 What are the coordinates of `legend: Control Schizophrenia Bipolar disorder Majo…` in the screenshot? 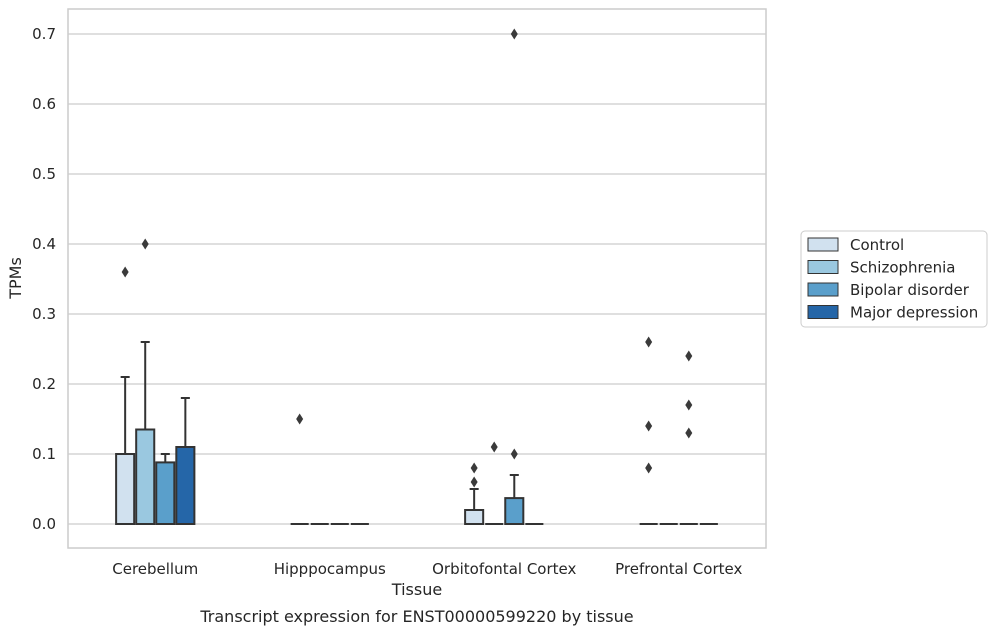 It's located at (894, 279).